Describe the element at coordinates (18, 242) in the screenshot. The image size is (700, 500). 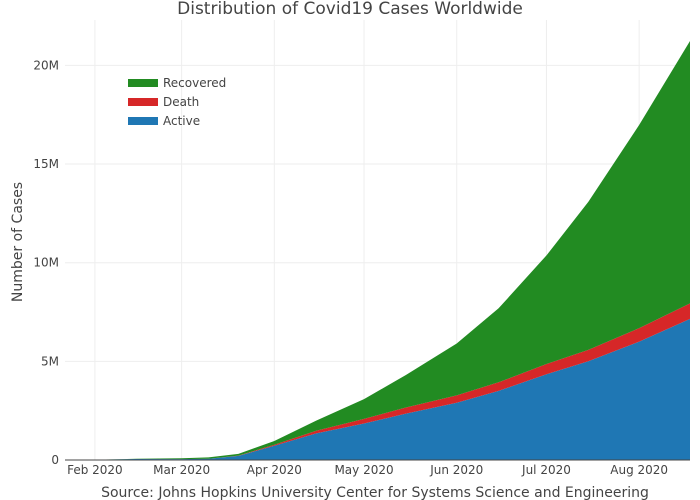
I see `y-axis-title: Number of Cases` at that location.